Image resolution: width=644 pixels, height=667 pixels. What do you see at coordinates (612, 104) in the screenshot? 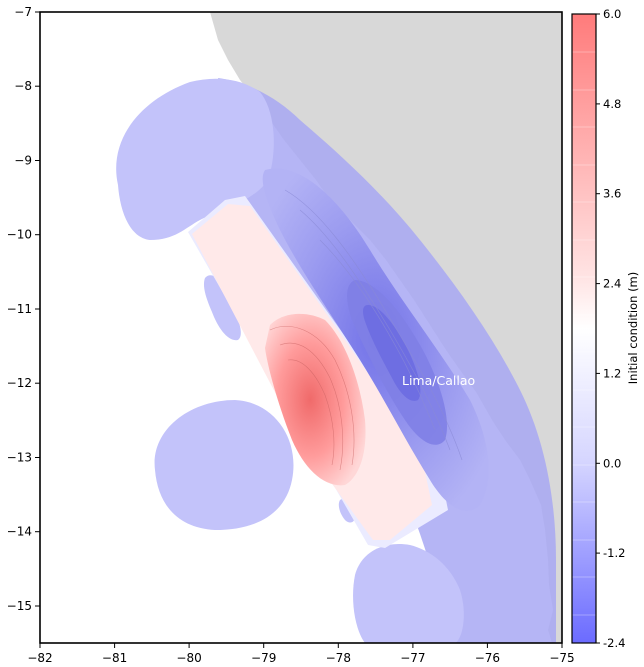
I see `colorbar-tick: 4.8` at bounding box center [612, 104].